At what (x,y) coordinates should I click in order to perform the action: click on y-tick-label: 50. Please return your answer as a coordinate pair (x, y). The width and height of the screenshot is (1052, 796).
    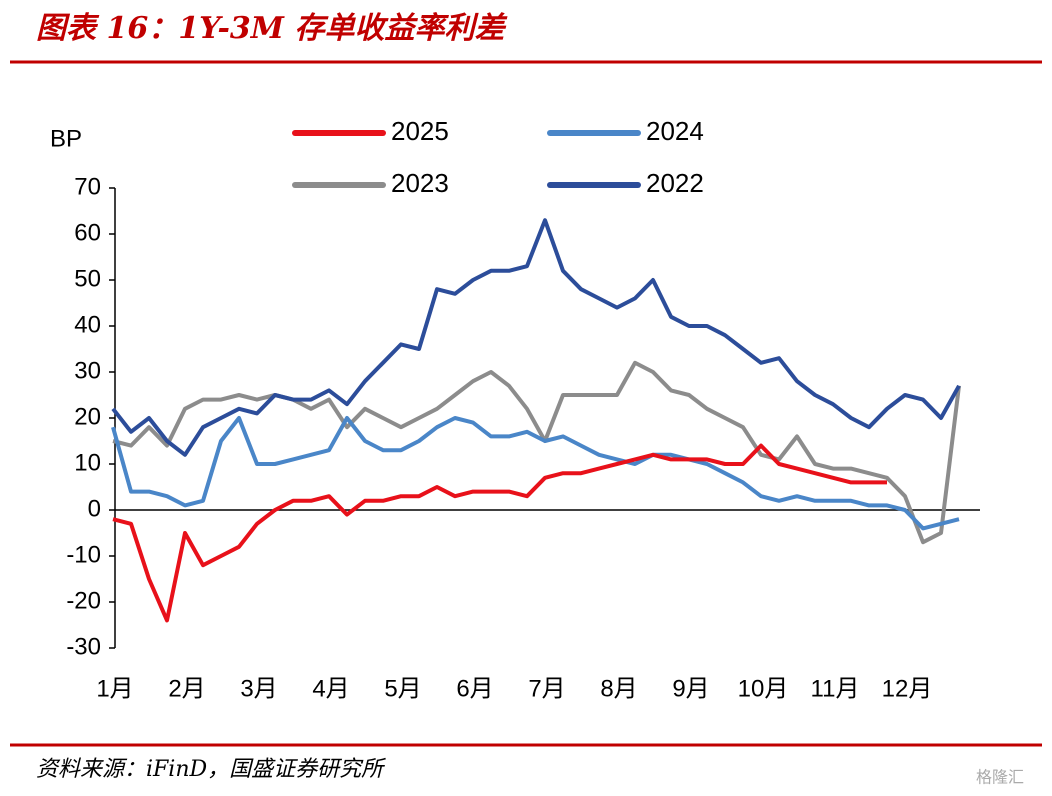
    Looking at the image, I should click on (87, 278).